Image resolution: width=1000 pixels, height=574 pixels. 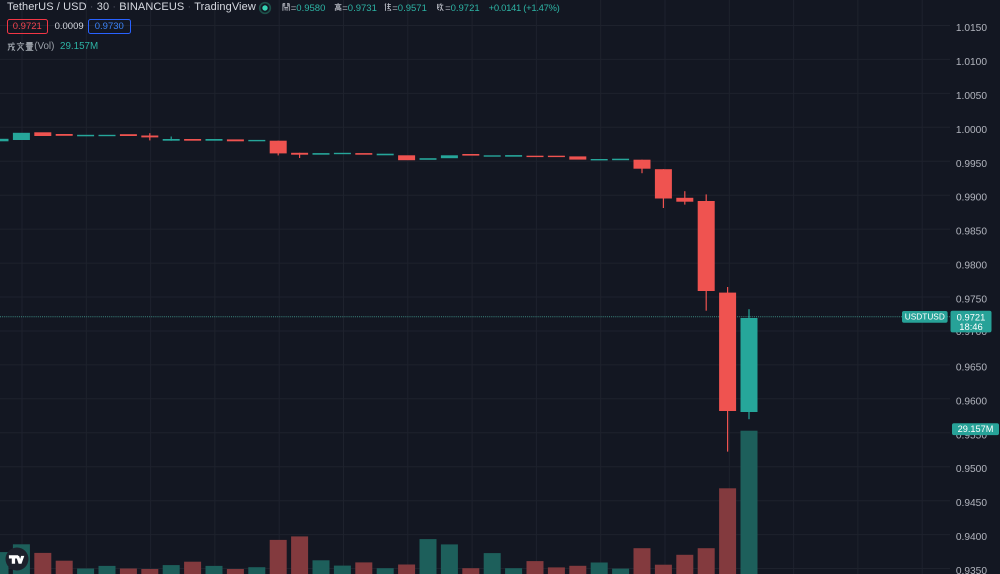 I want to click on svg-text: 0.9450, so click(x=971, y=503).